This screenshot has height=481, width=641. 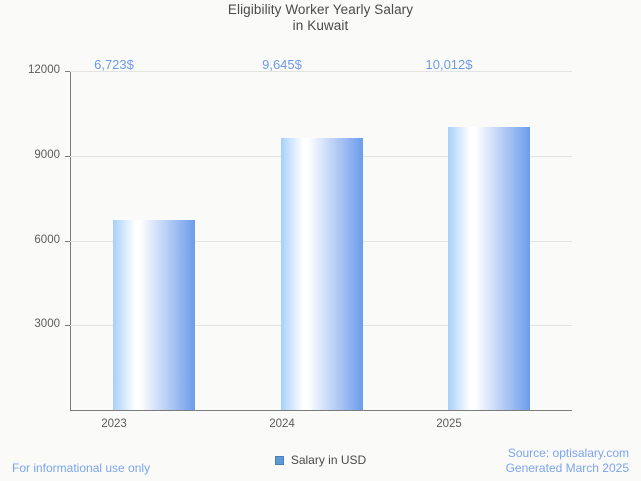 I want to click on data-label-2024: 9,645$, so click(x=282, y=64).